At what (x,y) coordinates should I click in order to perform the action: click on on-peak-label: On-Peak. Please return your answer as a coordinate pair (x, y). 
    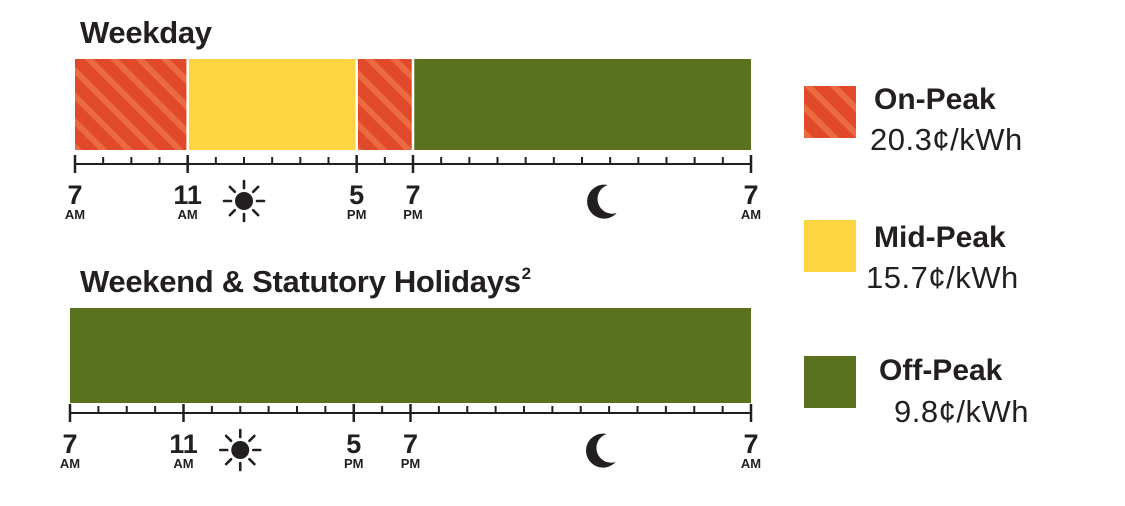
    Looking at the image, I should click on (935, 99).